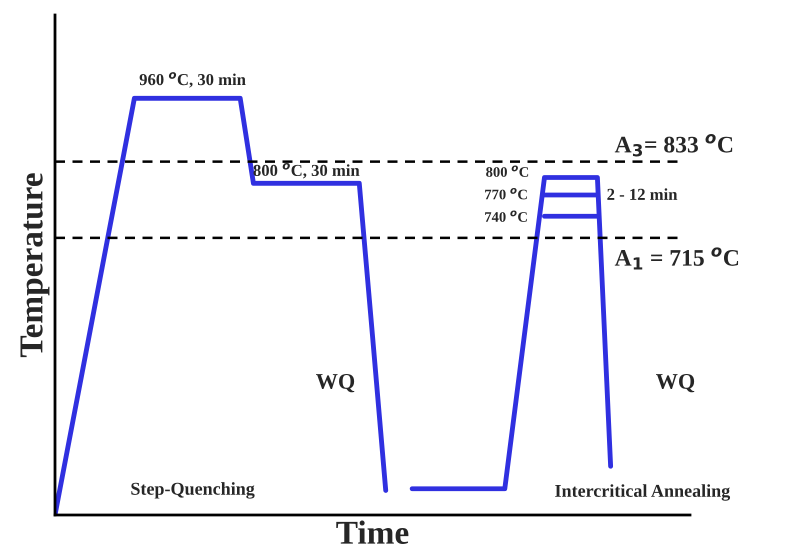 The width and height of the screenshot is (787, 556). I want to click on annotation: Intercritical Annealing, so click(642, 492).